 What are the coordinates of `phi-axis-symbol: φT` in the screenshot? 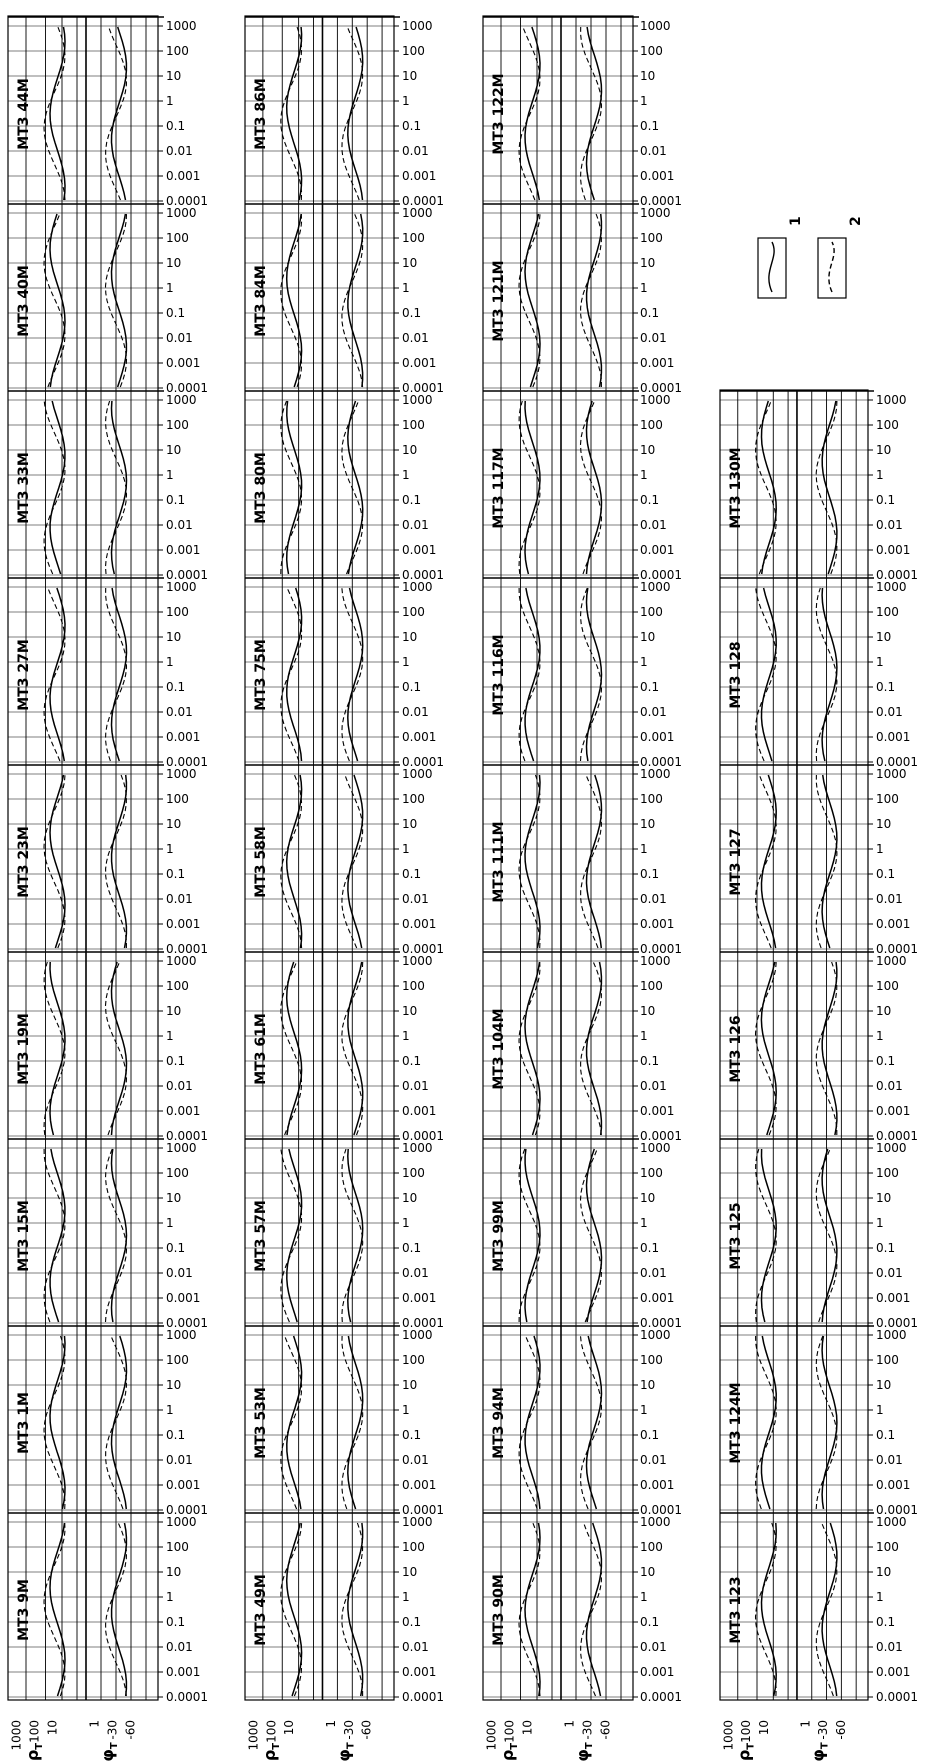 It's located at (345, 1752).